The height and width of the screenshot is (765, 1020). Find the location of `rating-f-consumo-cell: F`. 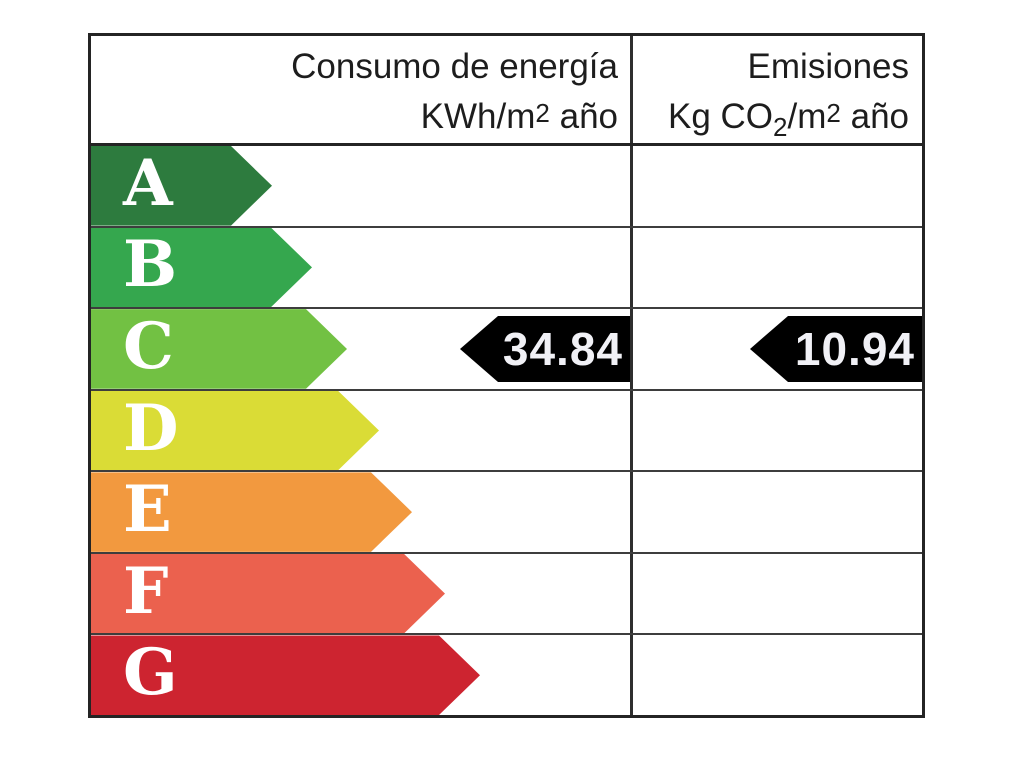

rating-f-consumo-cell: F is located at coordinates (362, 593).